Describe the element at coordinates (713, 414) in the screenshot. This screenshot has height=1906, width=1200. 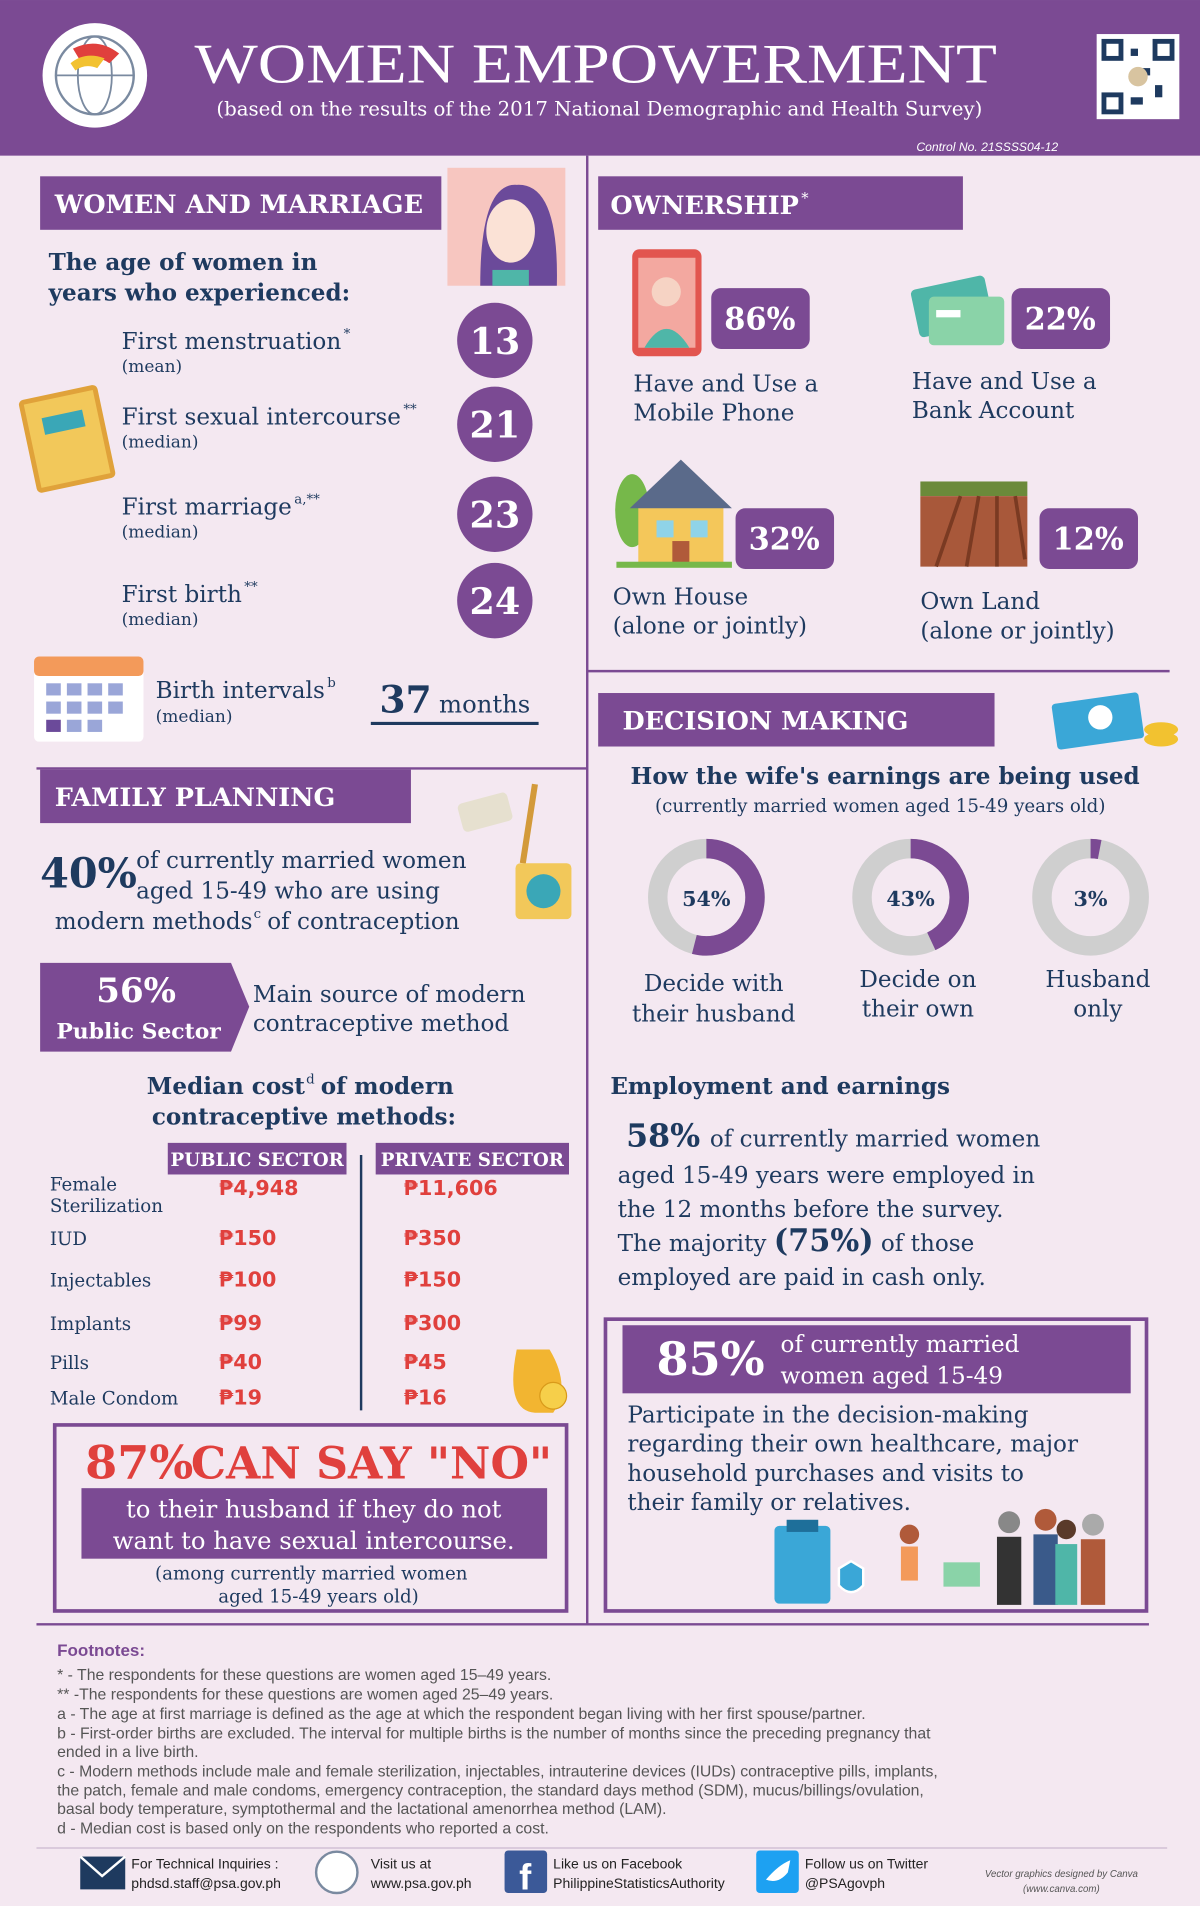
I see `ownership-label: Mobile Phone` at that location.